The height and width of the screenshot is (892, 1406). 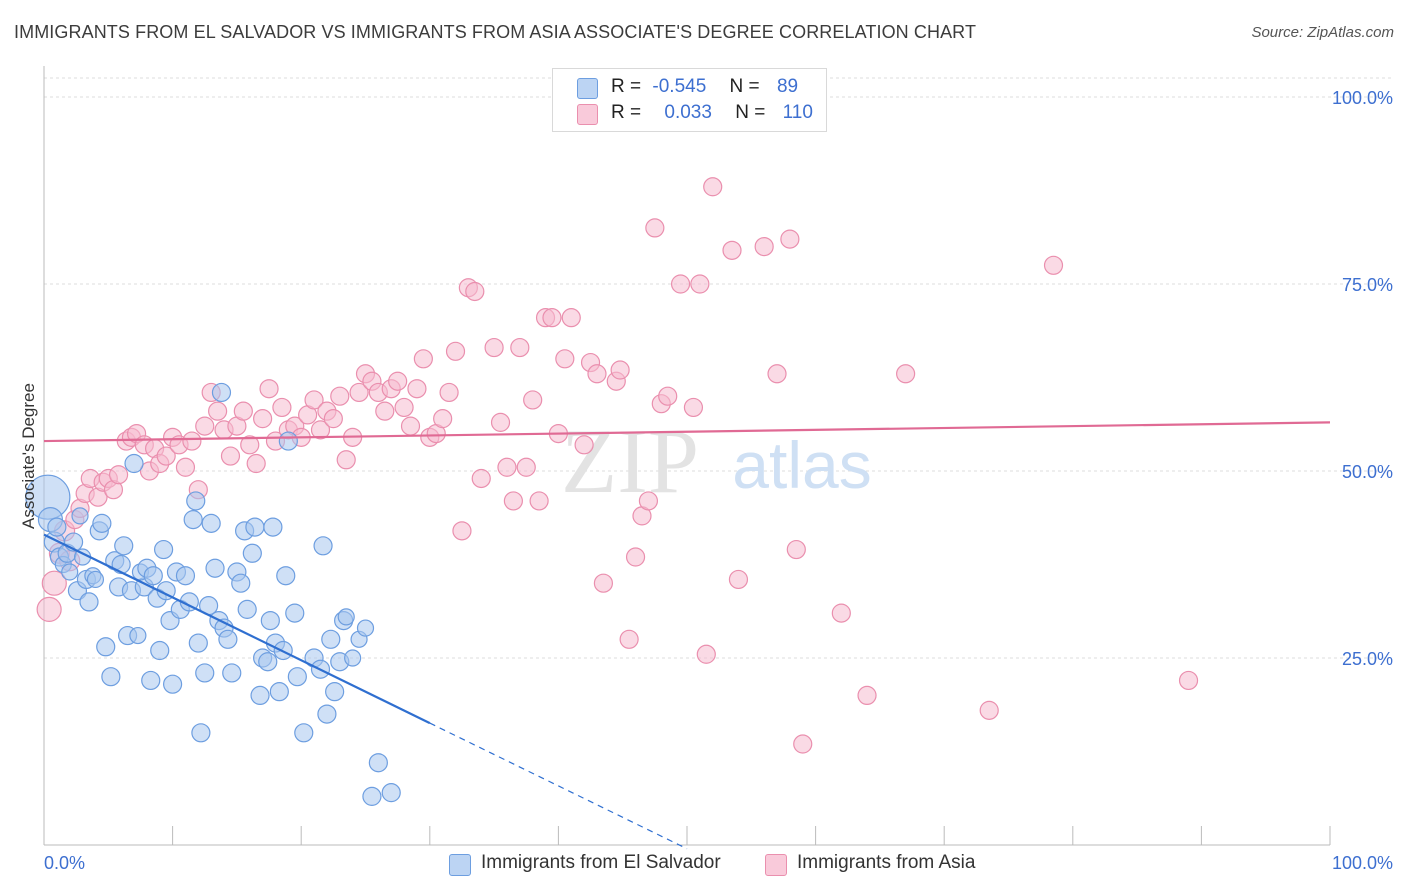 What do you see at coordinates (28, 456) in the screenshot?
I see `y-axis-label: Associate's Degree` at bounding box center [28, 456].